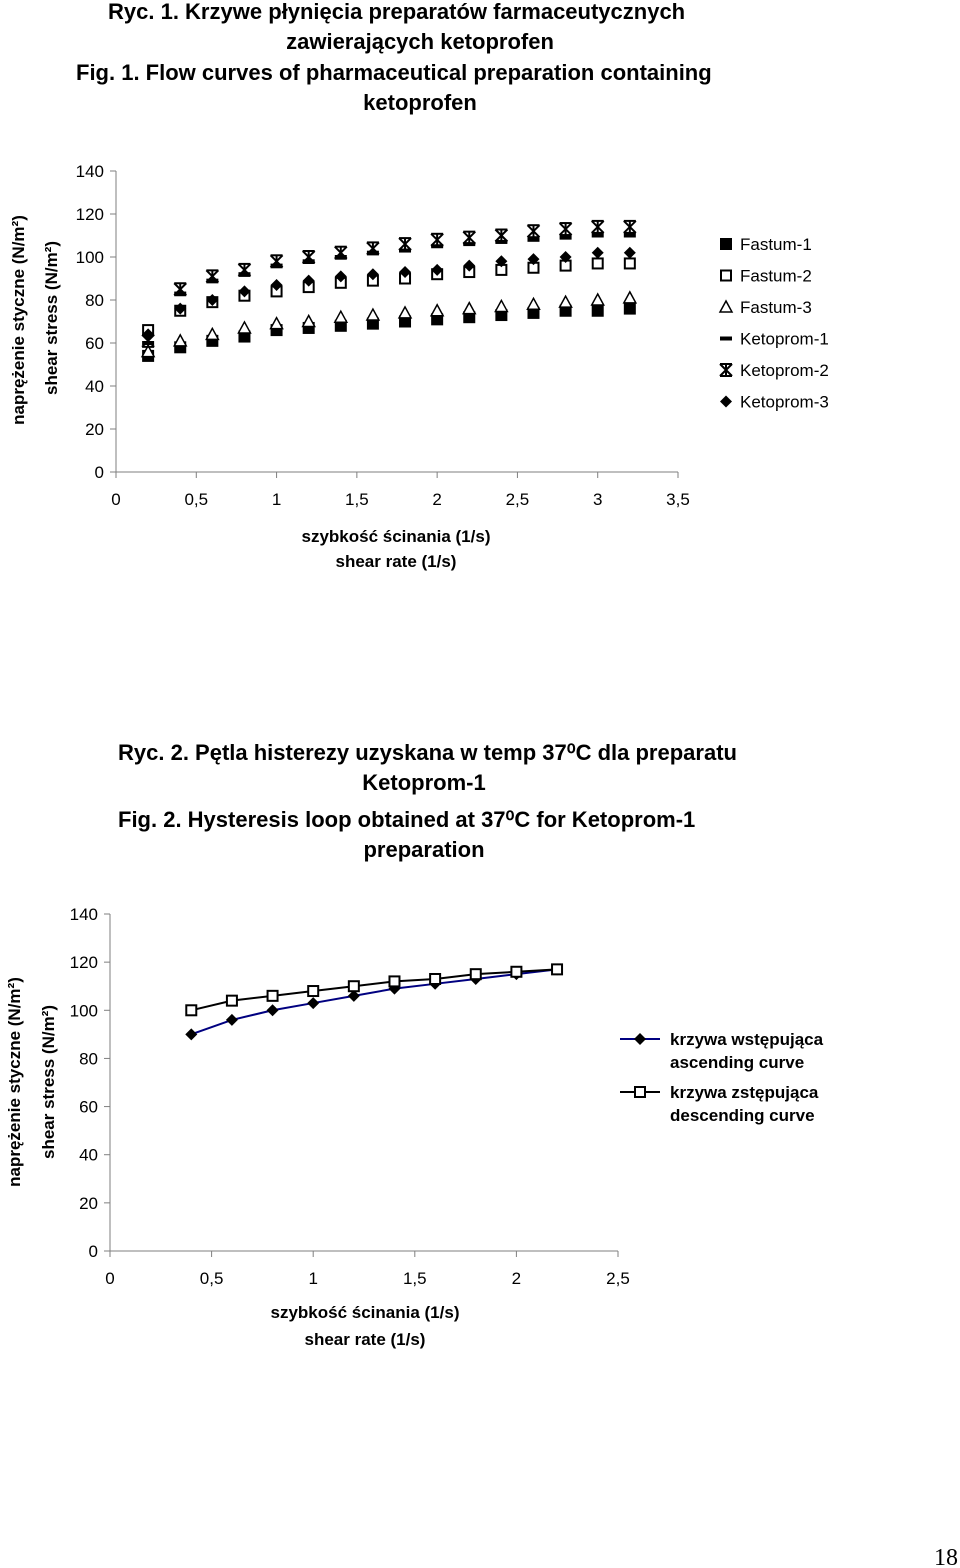 Image resolution: width=960 pixels, height=1568 pixels. I want to click on y-tick-label: 40, so click(94, 386).